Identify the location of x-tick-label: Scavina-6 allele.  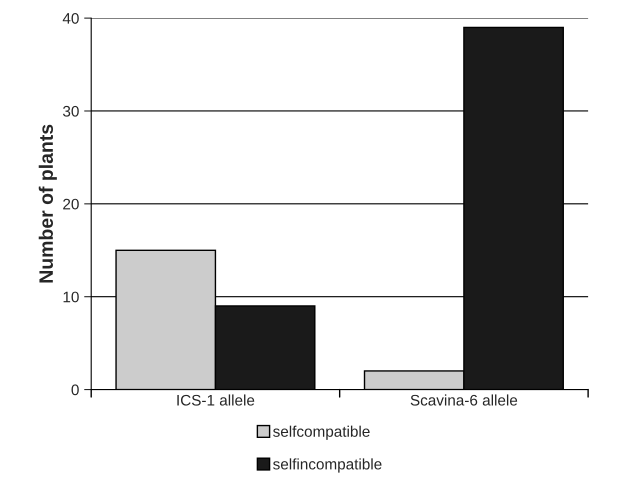
(464, 400).